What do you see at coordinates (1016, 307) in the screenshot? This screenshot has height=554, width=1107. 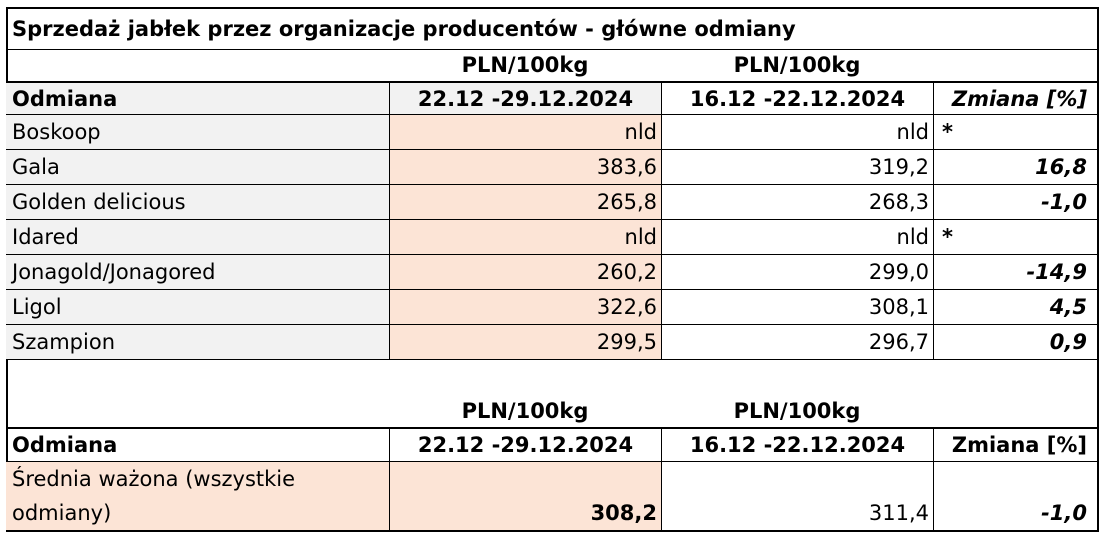 I see `row-change-value: 4,5` at bounding box center [1016, 307].